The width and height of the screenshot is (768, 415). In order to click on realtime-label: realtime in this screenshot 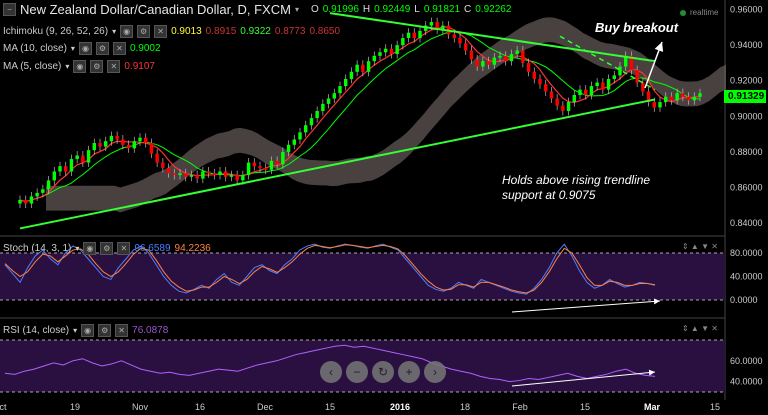, I will do `click(704, 12)`.